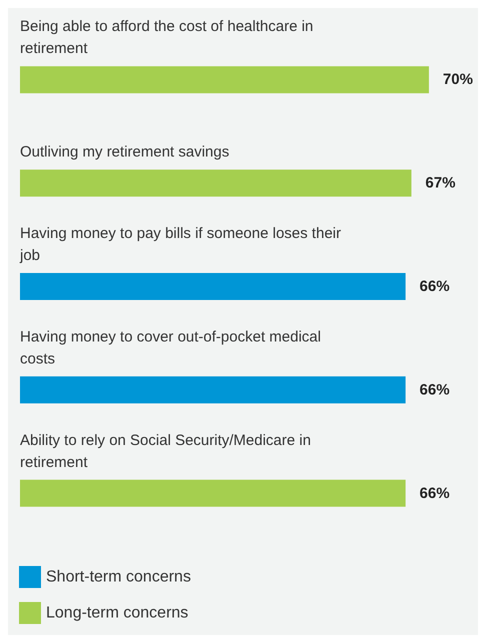  I want to click on data-label: 67%, so click(440, 183).